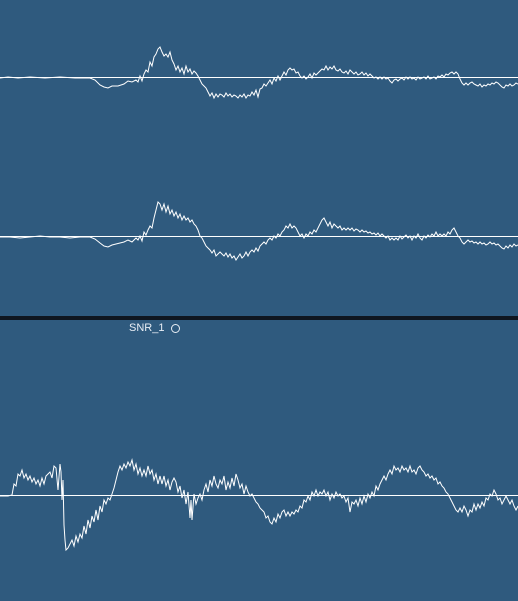 The image size is (518, 601). Describe the element at coordinates (259, 231) in the screenshot. I see `waveform-right-channel` at that location.